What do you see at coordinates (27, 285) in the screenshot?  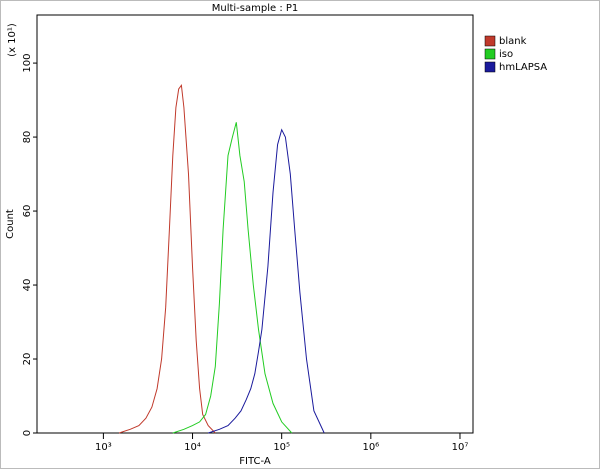 I see `y-tick-label: 40` at bounding box center [27, 285].